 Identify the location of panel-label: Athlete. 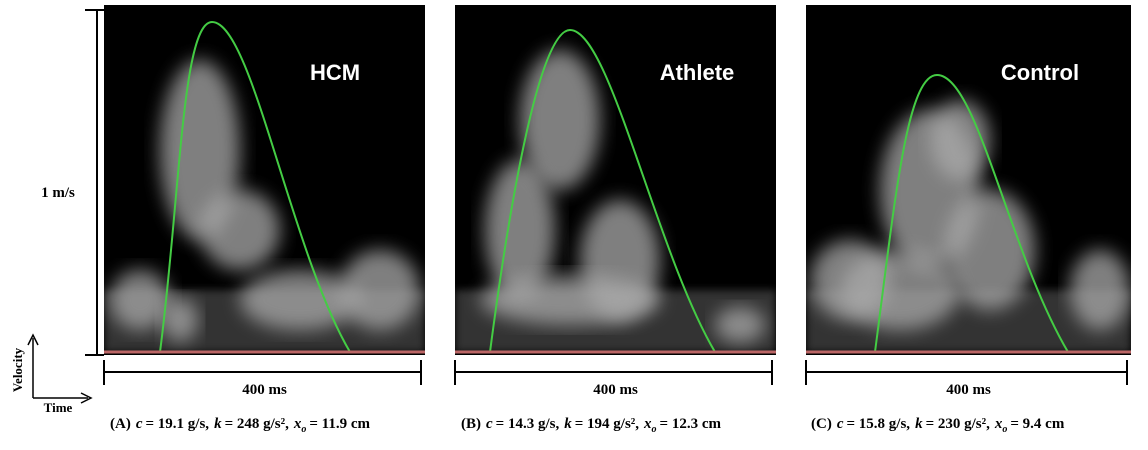
(697, 72).